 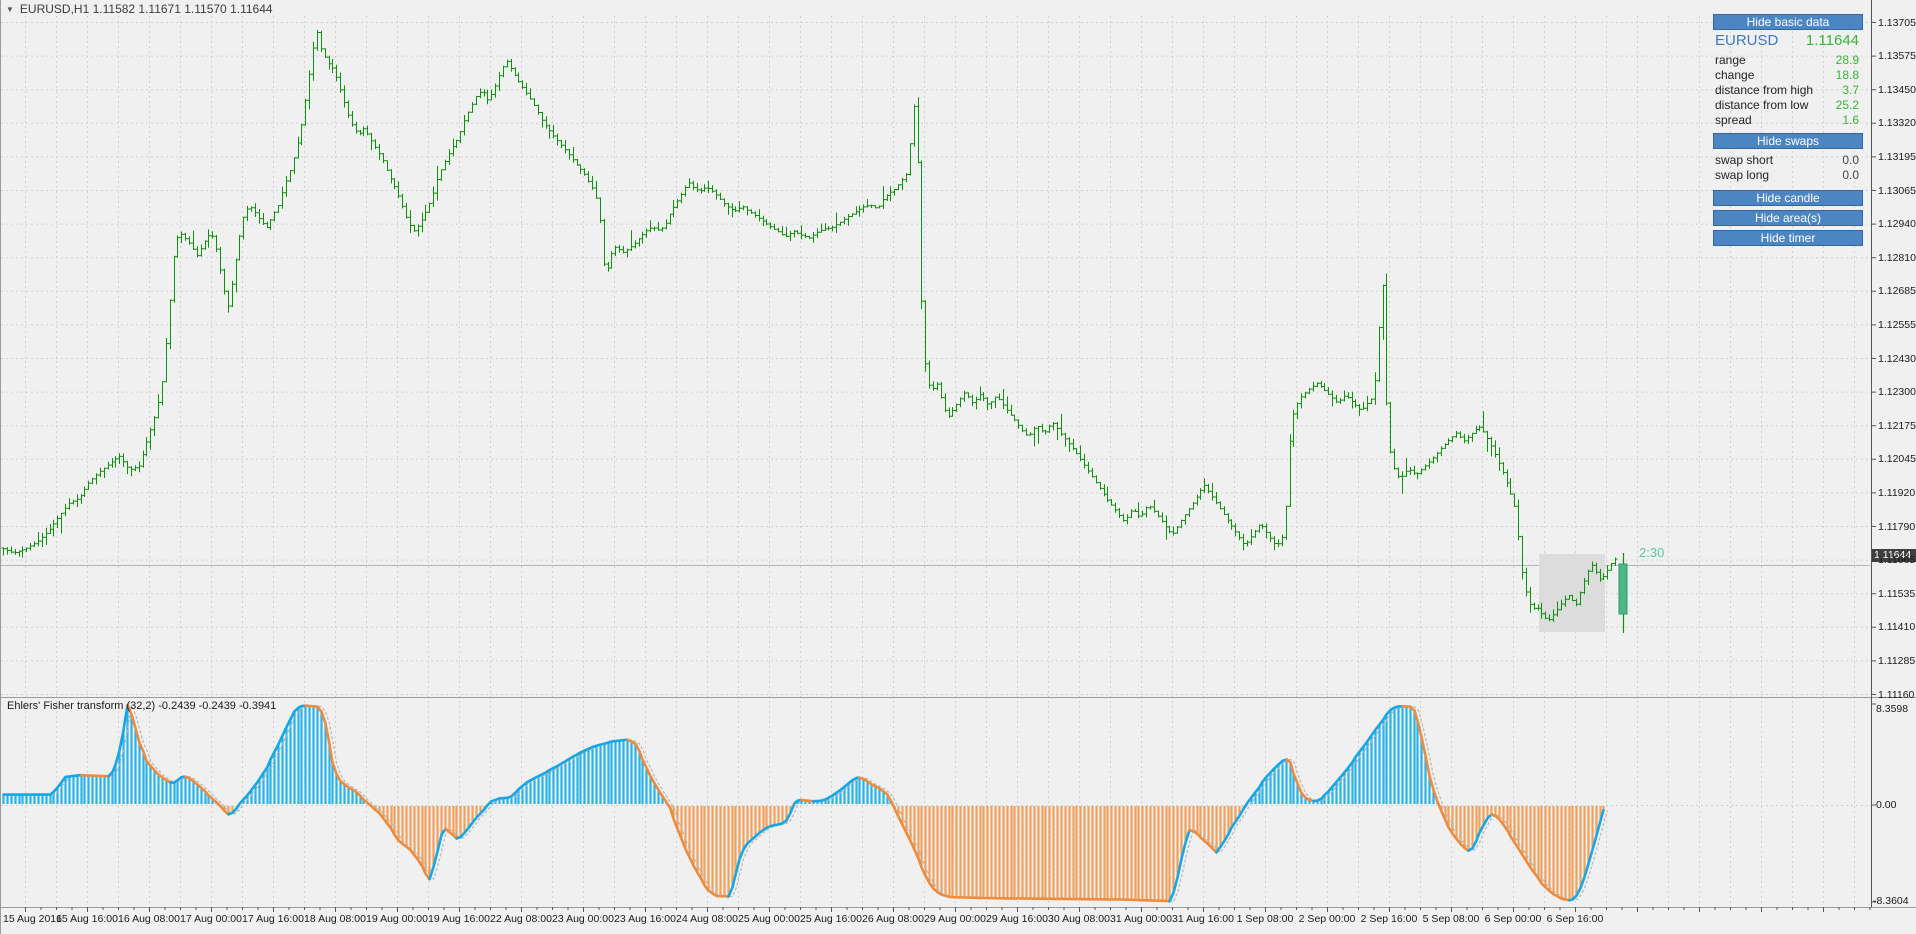 I want to click on chevron-down-icon: ▼, so click(x=10, y=9).